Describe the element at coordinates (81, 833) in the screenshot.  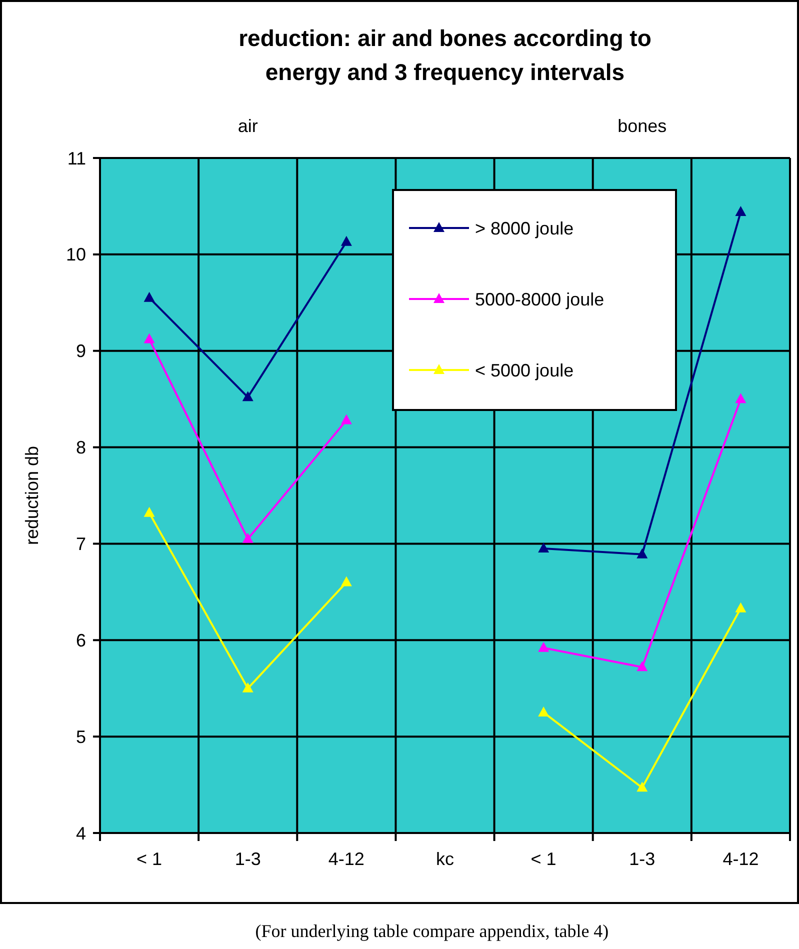
I see `y-tick-label: 4` at that location.